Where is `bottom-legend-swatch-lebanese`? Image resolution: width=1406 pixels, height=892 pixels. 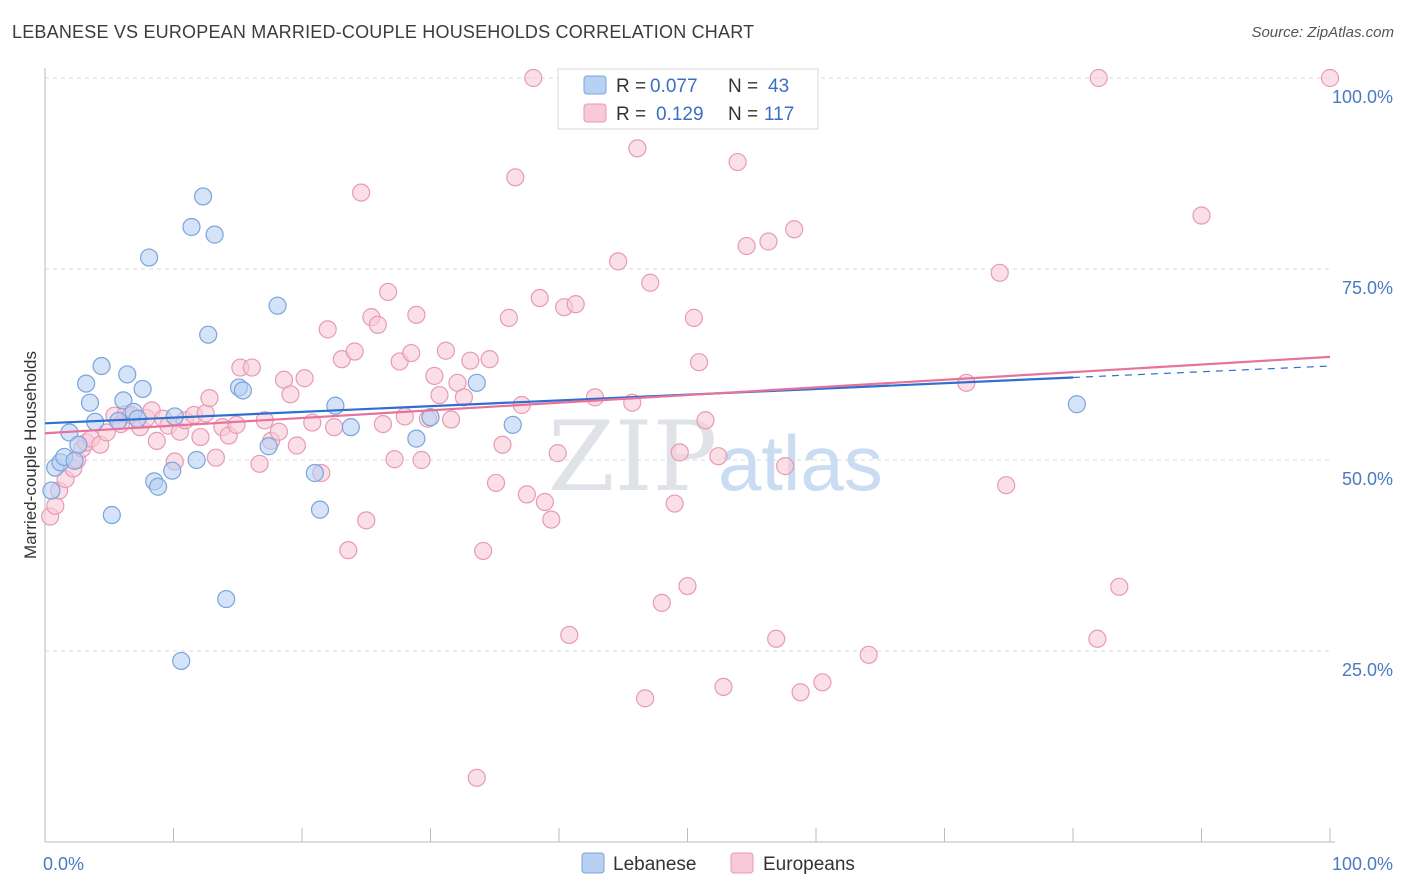
bottom-legend-swatch-lebanese is located at coordinates (593, 863).